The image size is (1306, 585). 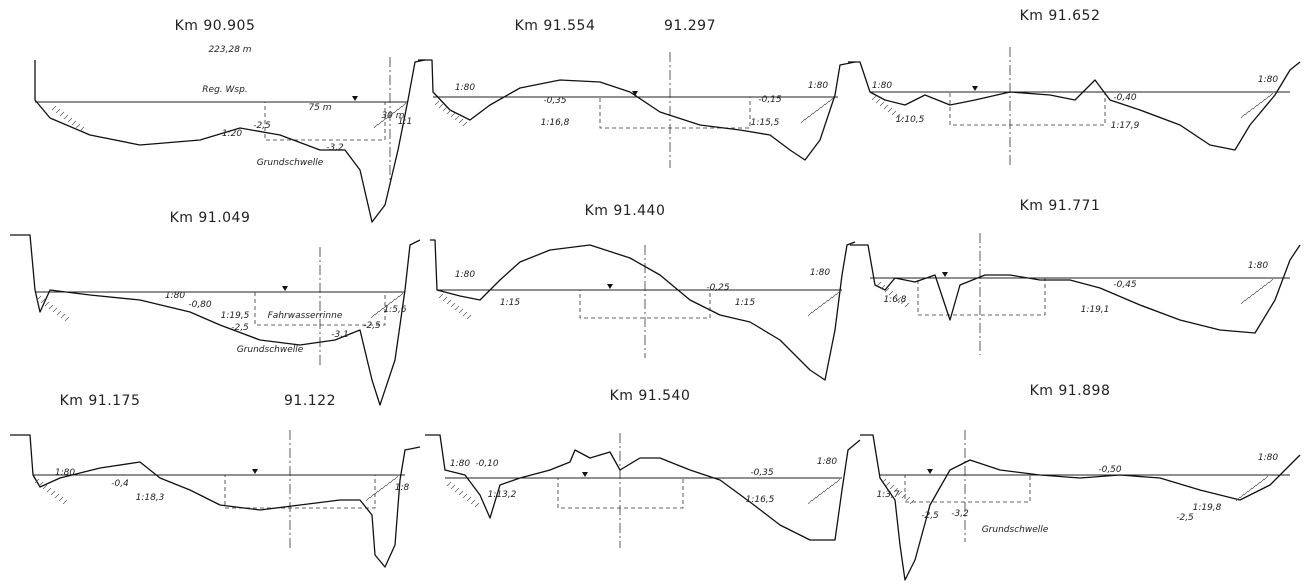 I want to click on annotation: 1:16,5, so click(x=760, y=500).